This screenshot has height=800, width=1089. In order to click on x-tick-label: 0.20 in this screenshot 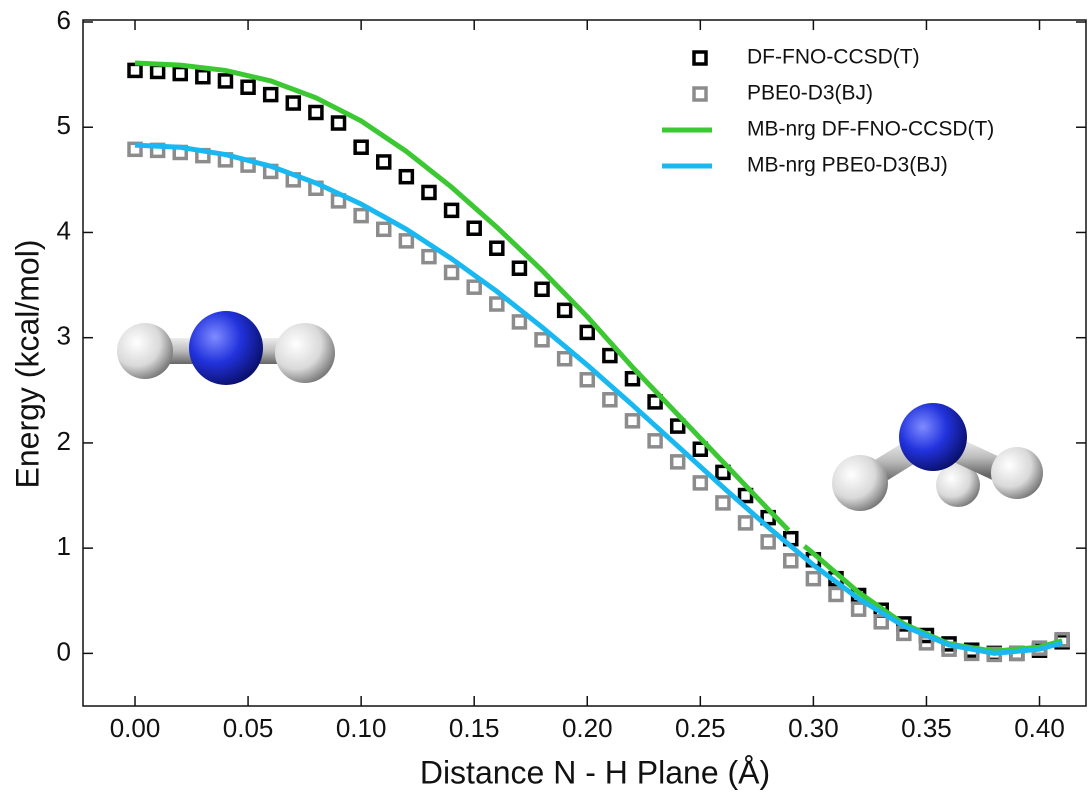, I will do `click(587, 728)`.